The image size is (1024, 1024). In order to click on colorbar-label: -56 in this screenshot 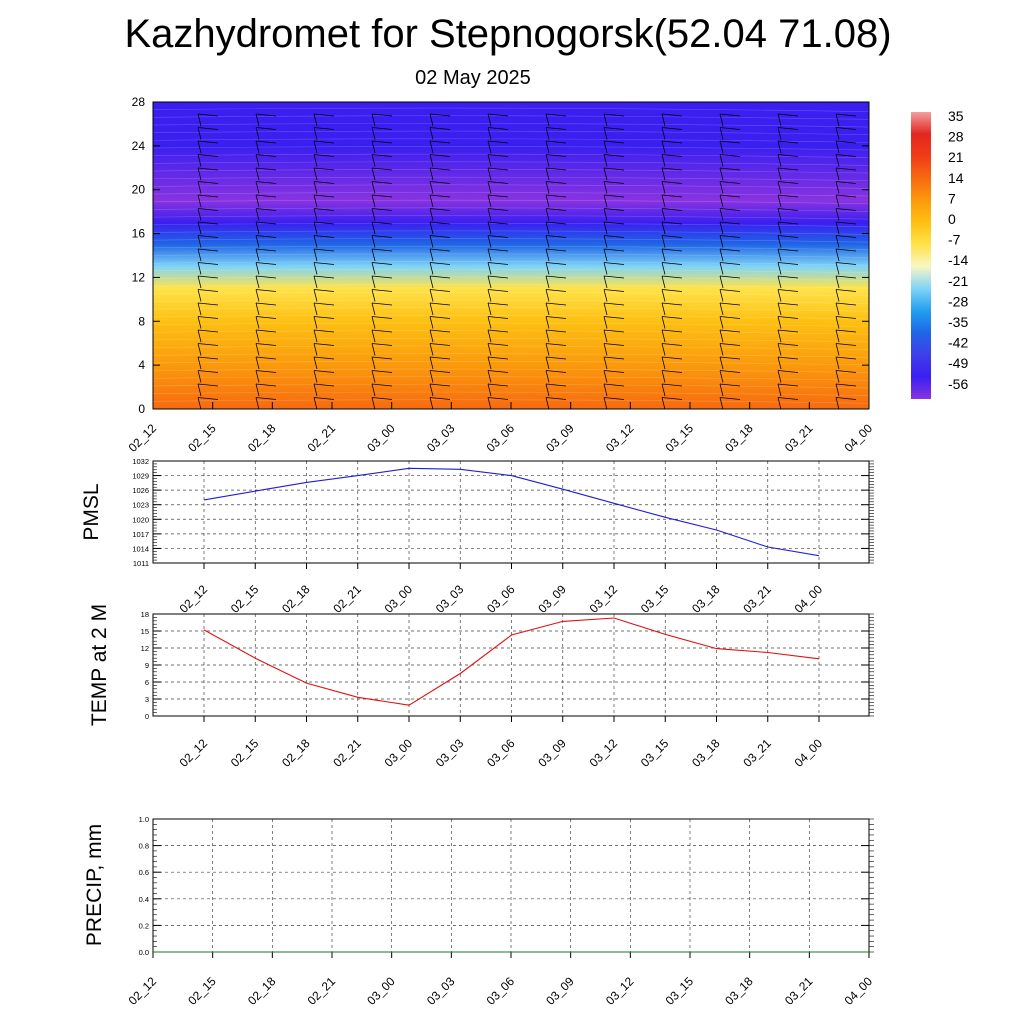, I will do `click(958, 384)`.